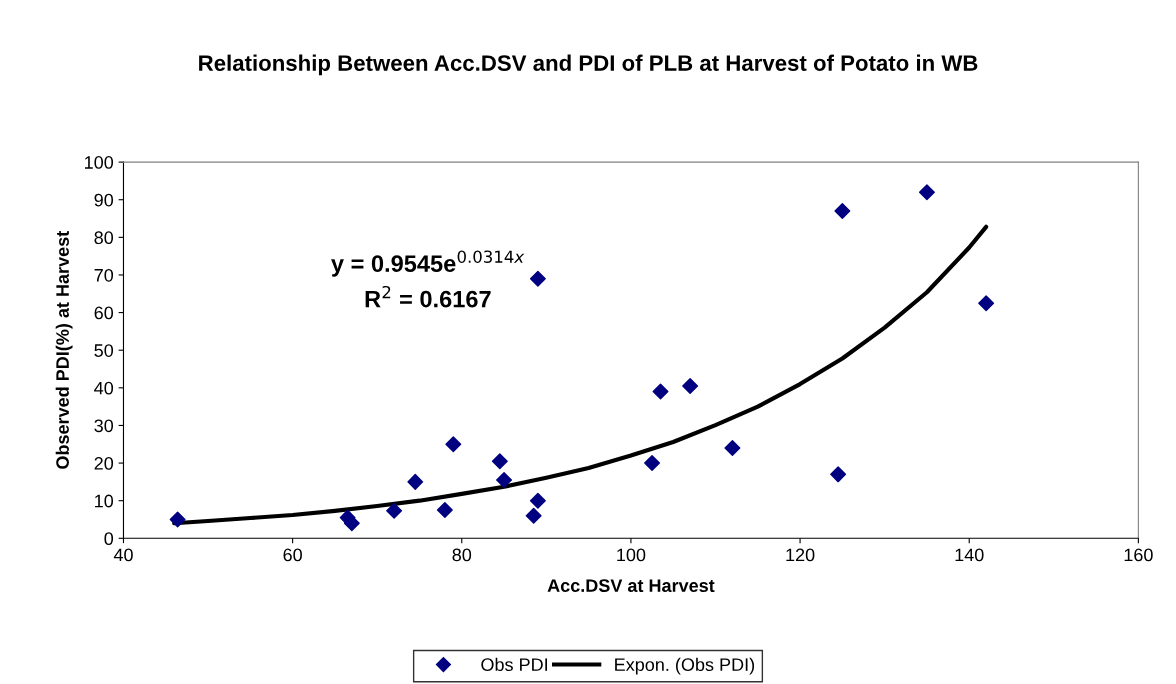 The image size is (1176, 684). What do you see at coordinates (514, 664) in the screenshot?
I see `legend-label: Obs PDI` at bounding box center [514, 664].